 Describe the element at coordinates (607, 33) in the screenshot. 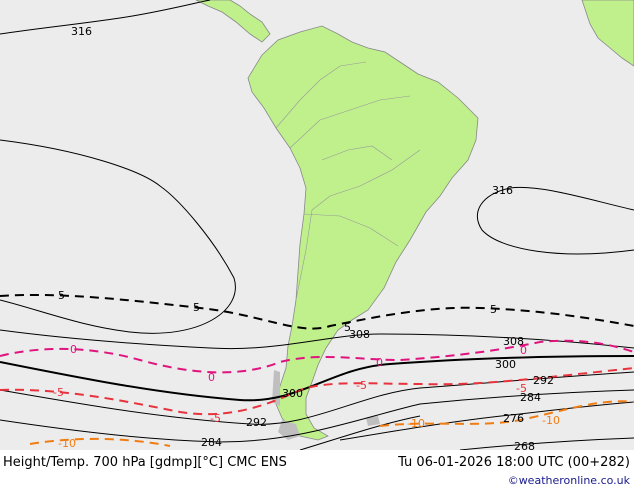

I see `africa-landmass` at that location.